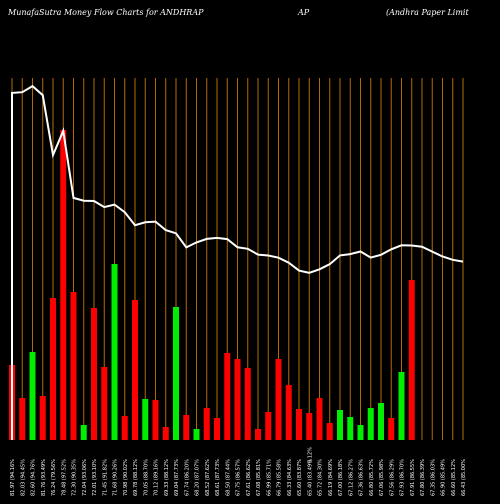 Image resolution: width=500 pixels, height=504 pixels. I want to click on line-label: 0.12%, so click(310, 455).